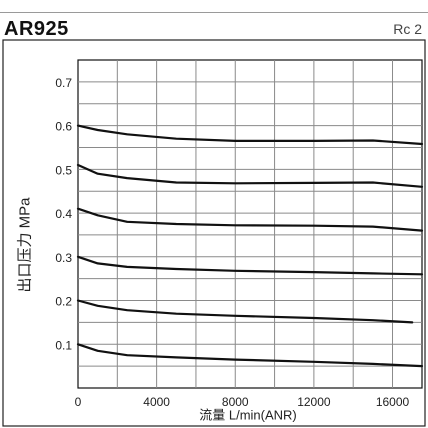  I want to click on y-tick-label: 0.1, so click(63, 345).